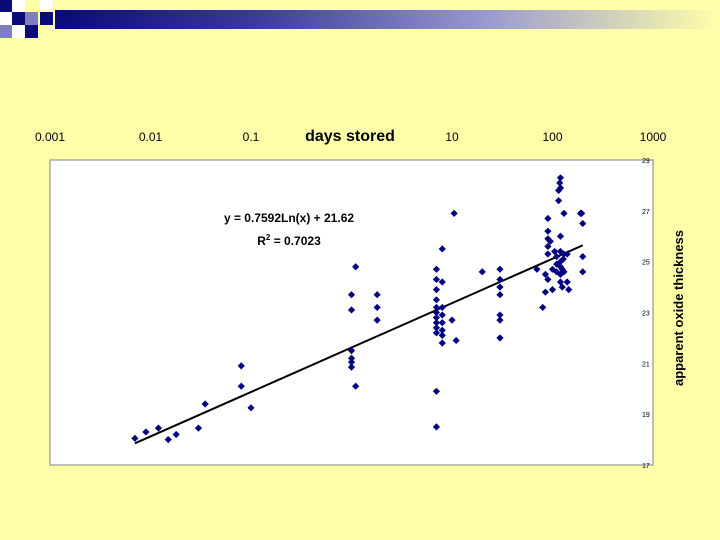 This screenshot has width=720, height=540. I want to click on x-tick-label: 10, so click(452, 137).